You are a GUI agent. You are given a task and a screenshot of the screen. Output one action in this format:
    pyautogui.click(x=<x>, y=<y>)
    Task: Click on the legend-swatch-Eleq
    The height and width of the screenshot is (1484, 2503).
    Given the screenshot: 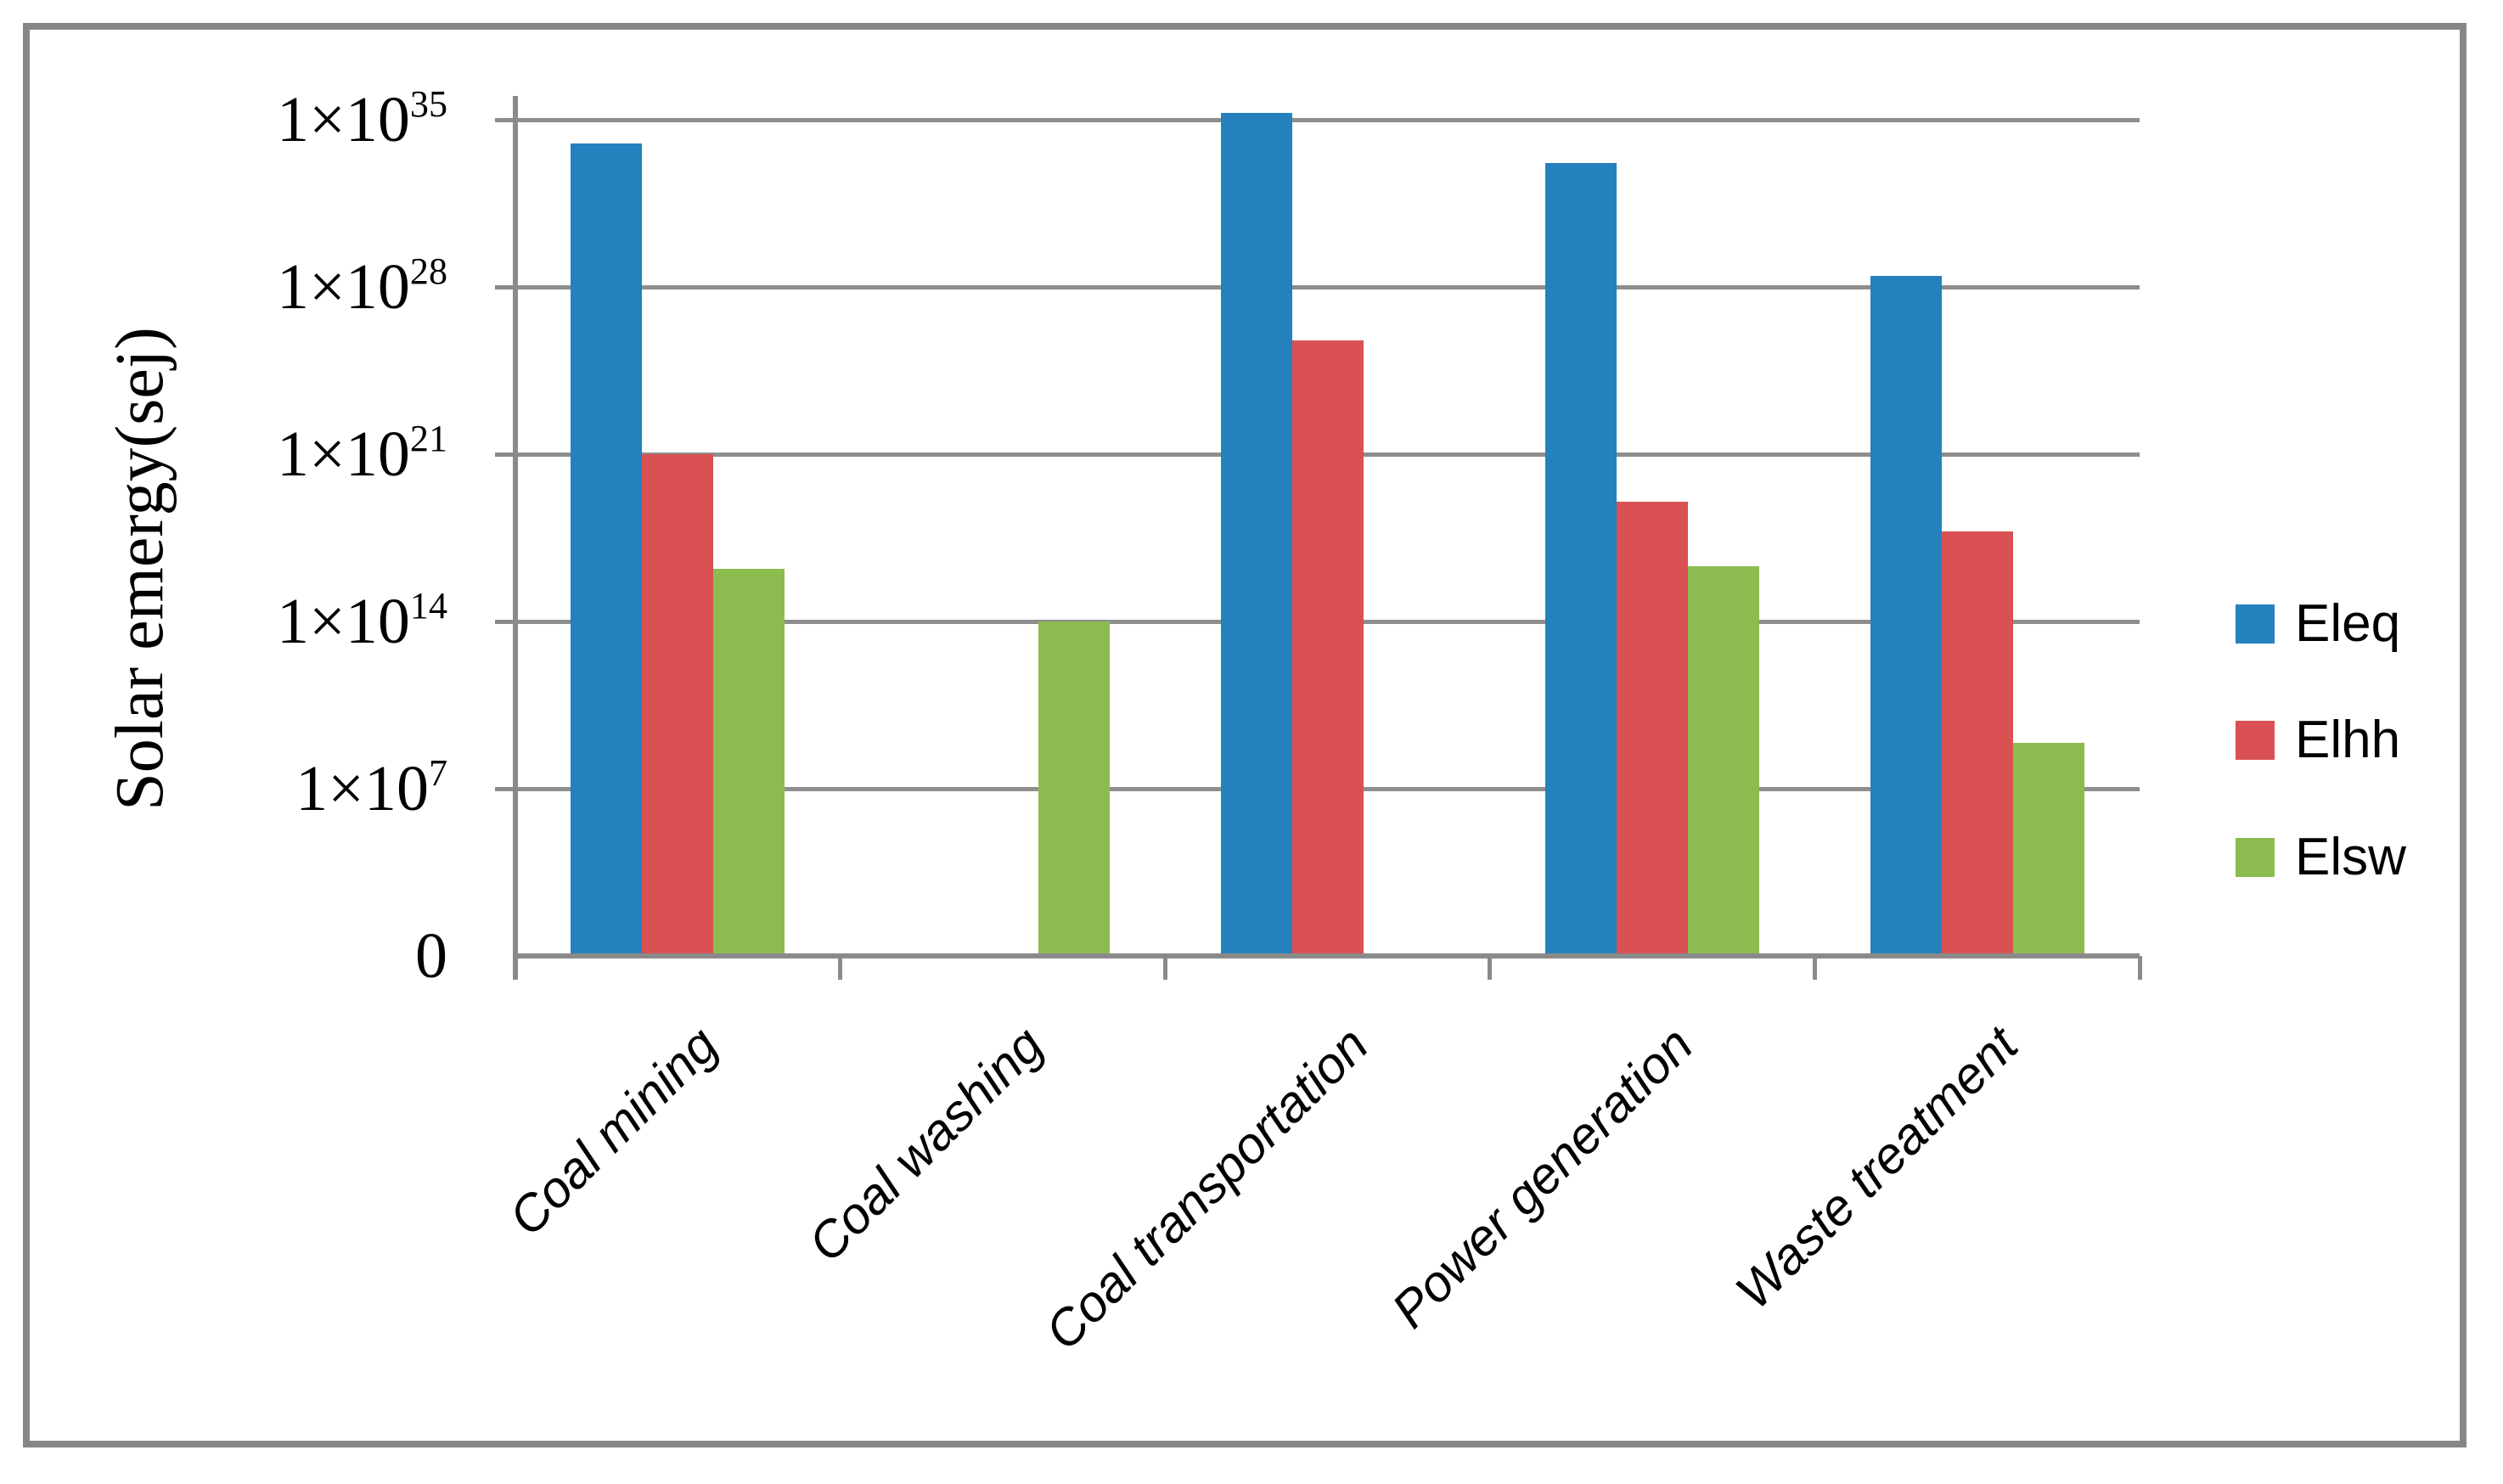 What is the action you would take?
    pyautogui.click(x=2256, y=624)
    